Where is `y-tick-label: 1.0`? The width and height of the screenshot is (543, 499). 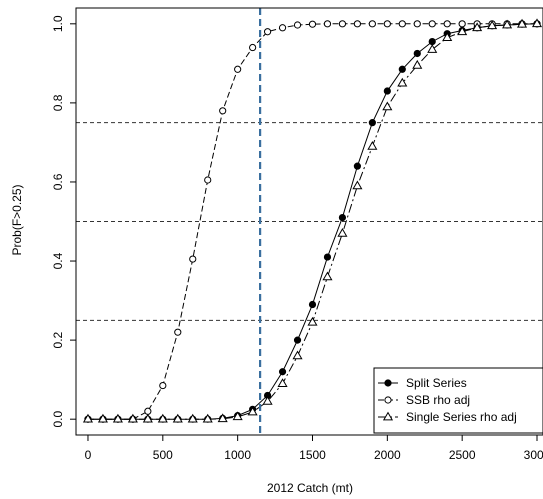
y-tick-label: 1.0 is located at coordinates (58, 23).